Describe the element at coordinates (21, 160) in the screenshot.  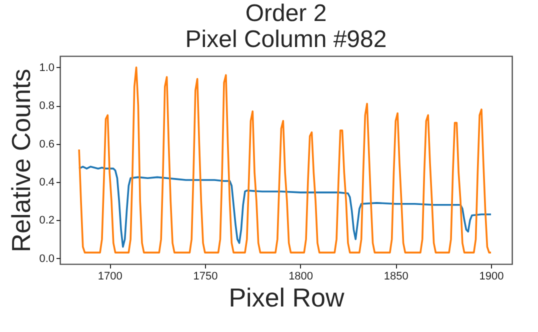
I see `y-axis-title: Relative Counts` at that location.